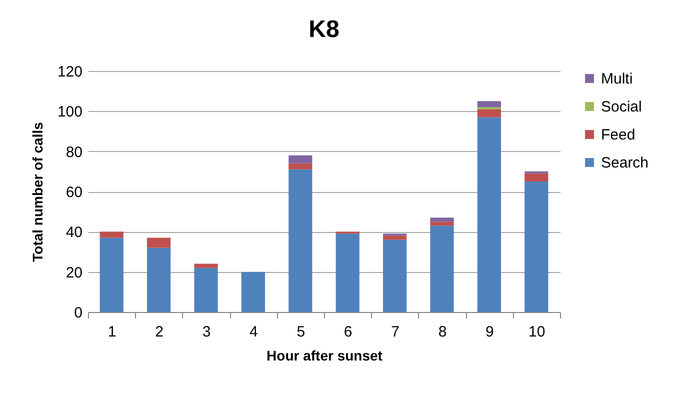 This screenshot has height=416, width=684. Describe the element at coordinates (37, 192) in the screenshot. I see `y-axis-title: Total number of calls` at that location.